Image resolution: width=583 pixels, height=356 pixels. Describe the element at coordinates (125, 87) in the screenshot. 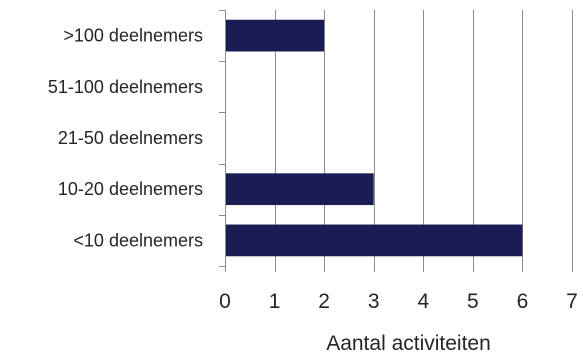

I see `category-label-1: 51-100 deelnemers` at that location.